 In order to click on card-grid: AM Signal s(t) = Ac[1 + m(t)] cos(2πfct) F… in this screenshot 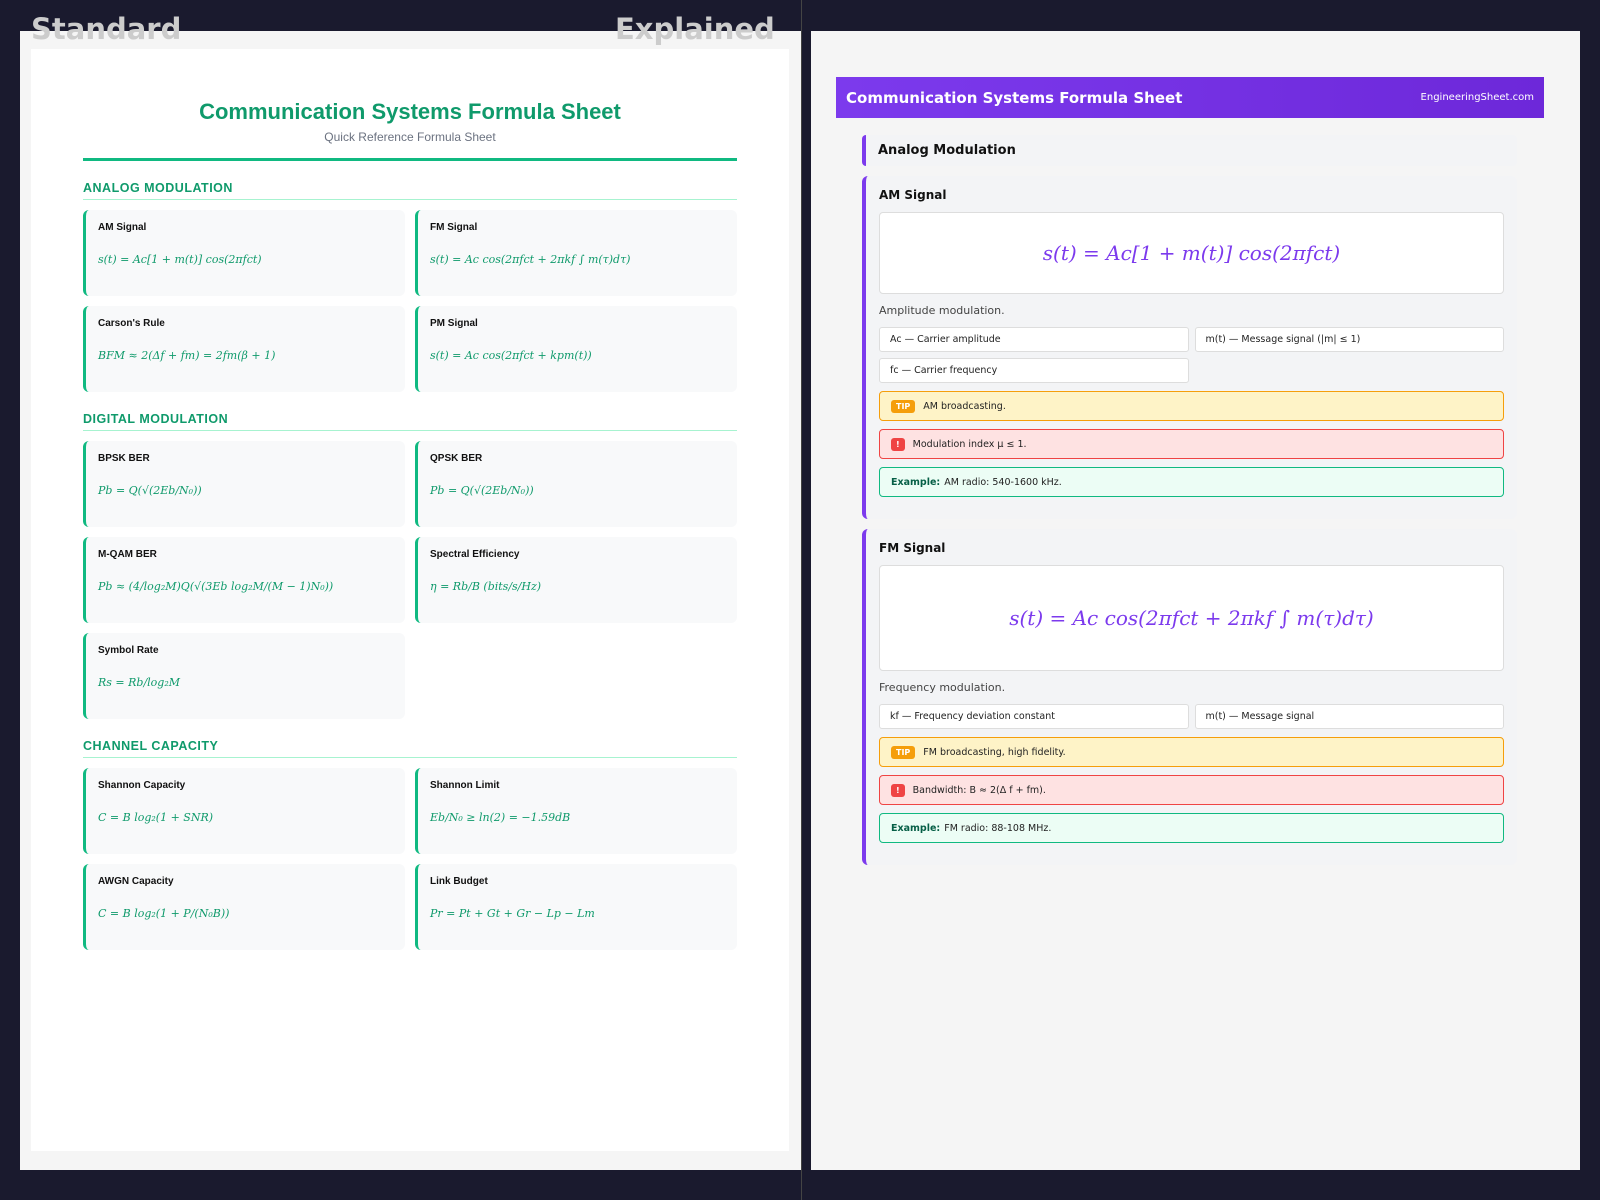, I will do `click(410, 301)`.